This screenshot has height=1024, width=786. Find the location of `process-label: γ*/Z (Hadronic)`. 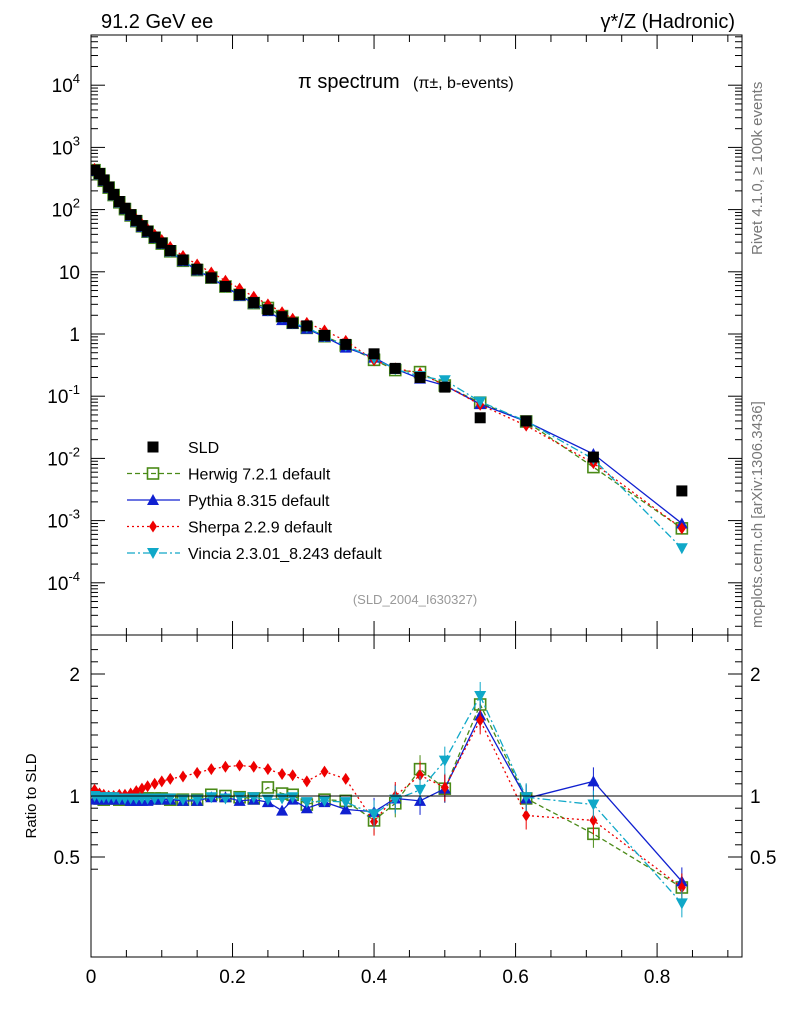

process-label: γ*/Z (Hadronic) is located at coordinates (668, 22).